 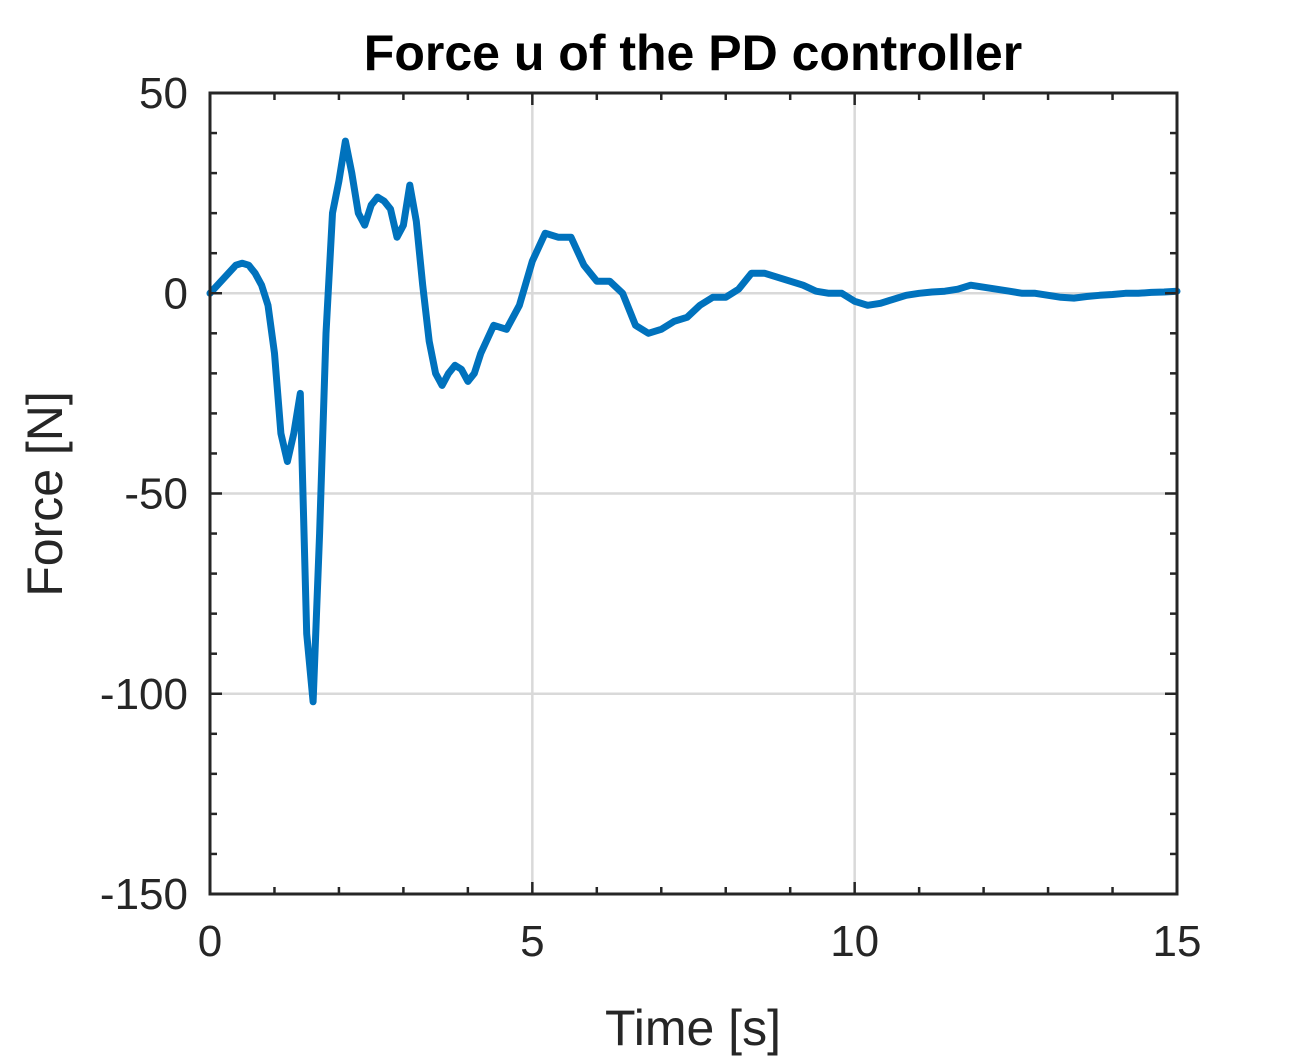 I want to click on x-tick-label-0: 0, so click(x=210, y=941).